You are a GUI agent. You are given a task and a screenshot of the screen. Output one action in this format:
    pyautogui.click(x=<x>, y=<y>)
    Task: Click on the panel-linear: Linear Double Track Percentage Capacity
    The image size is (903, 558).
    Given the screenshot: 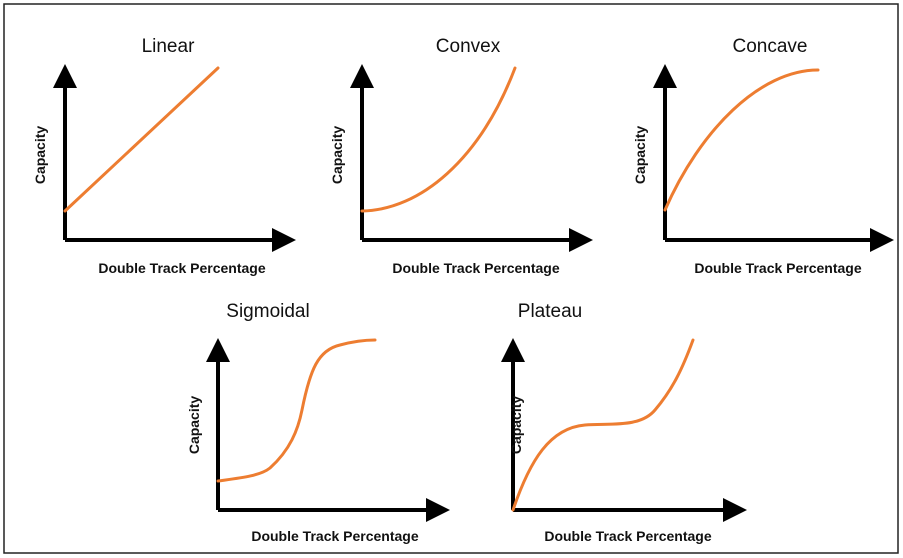 What is the action you would take?
    pyautogui.click(x=164, y=156)
    